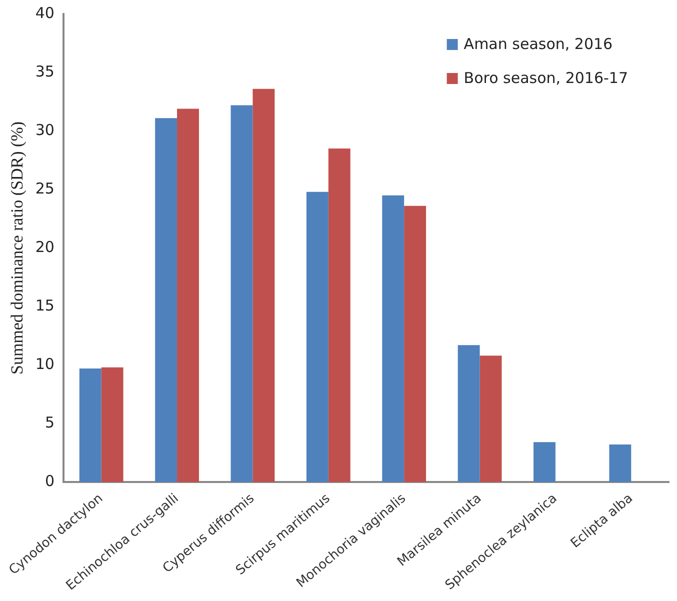  Describe the element at coordinates (546, 77) in the screenshot. I see `legend-label: Boro season, 2016-17` at that location.